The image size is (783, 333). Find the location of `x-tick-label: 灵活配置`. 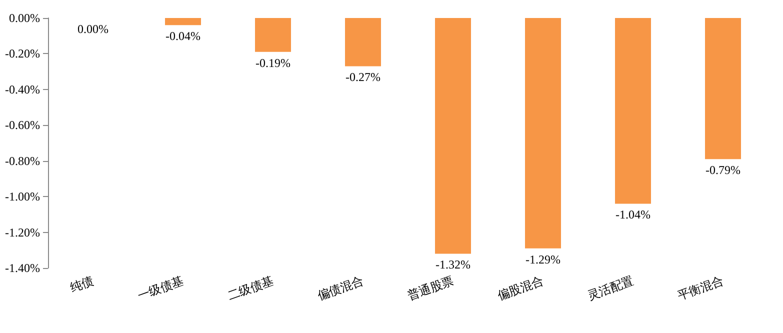

x-tick-label: 灵活配置 is located at coordinates (611, 288).